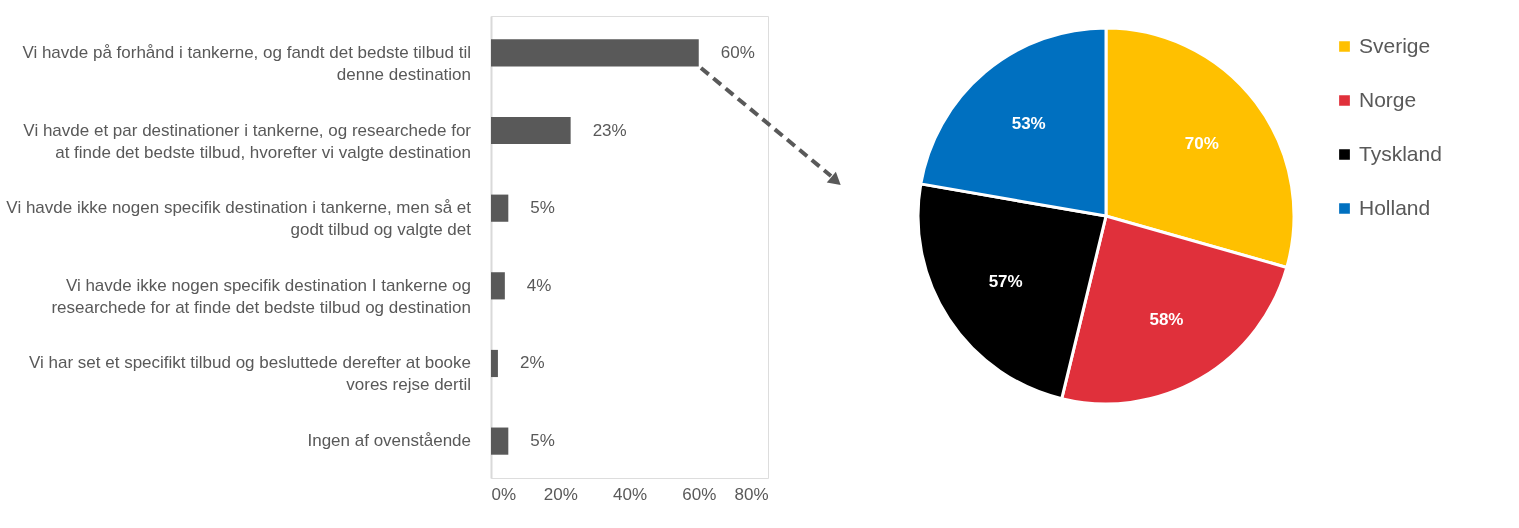 The width and height of the screenshot is (1519, 528). I want to click on legend-label: Tyskland, so click(1400, 153).